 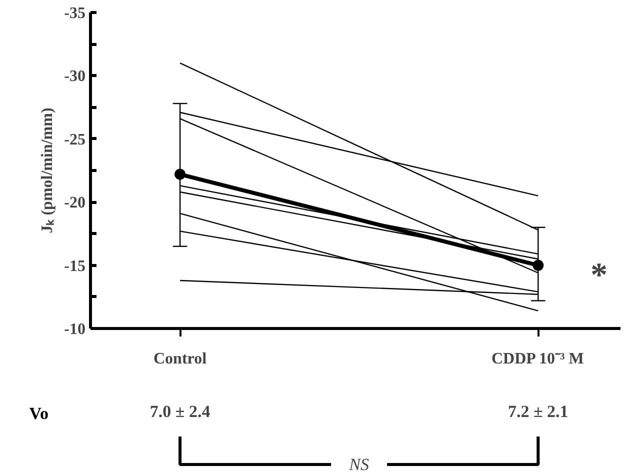 I want to click on y-tick-label: -15, so click(x=75, y=266).